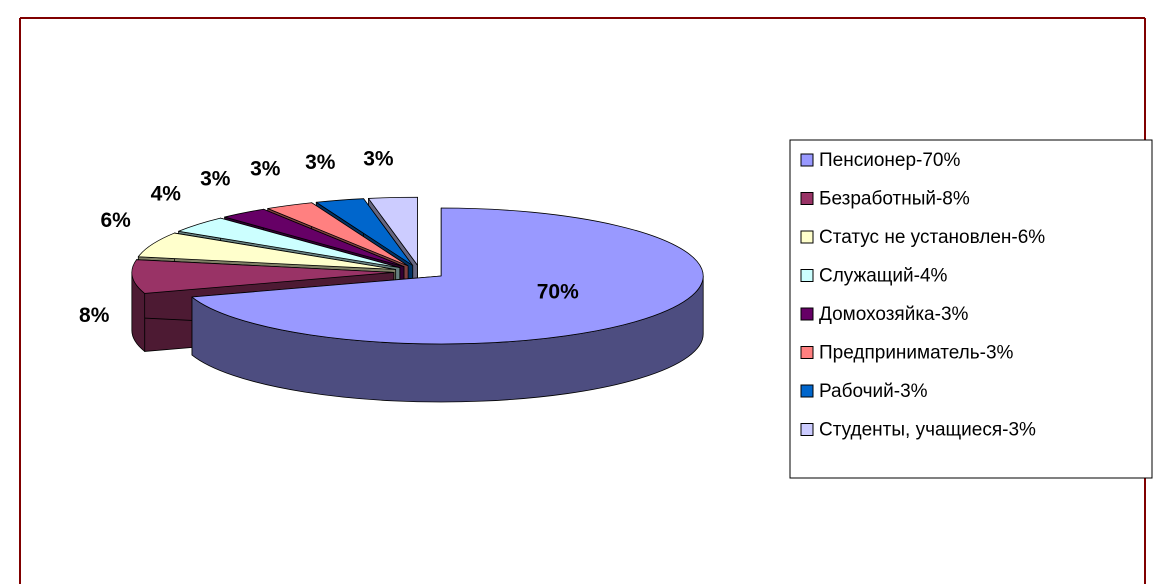  Describe the element at coordinates (94, 315) in the screenshot. I see `value-label: 8%` at that location.